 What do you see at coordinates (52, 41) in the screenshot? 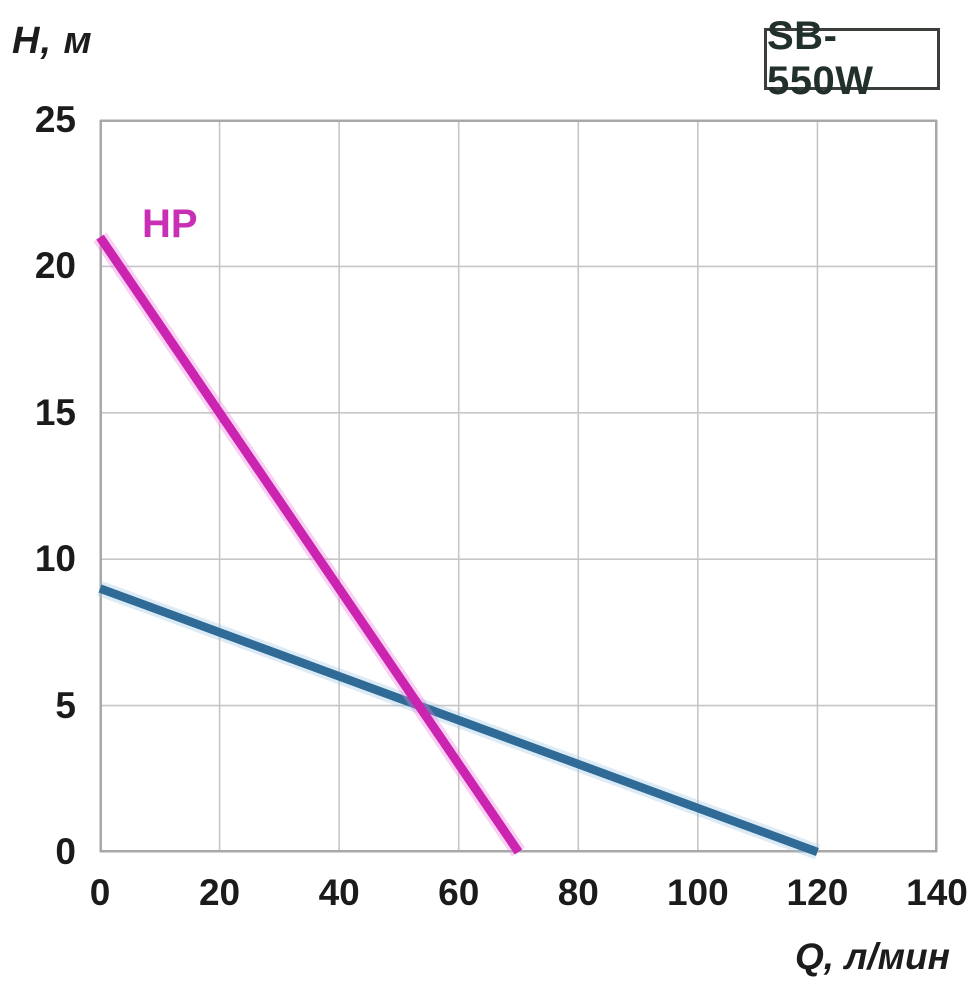
I see `y-axis-title: H, м` at bounding box center [52, 41].